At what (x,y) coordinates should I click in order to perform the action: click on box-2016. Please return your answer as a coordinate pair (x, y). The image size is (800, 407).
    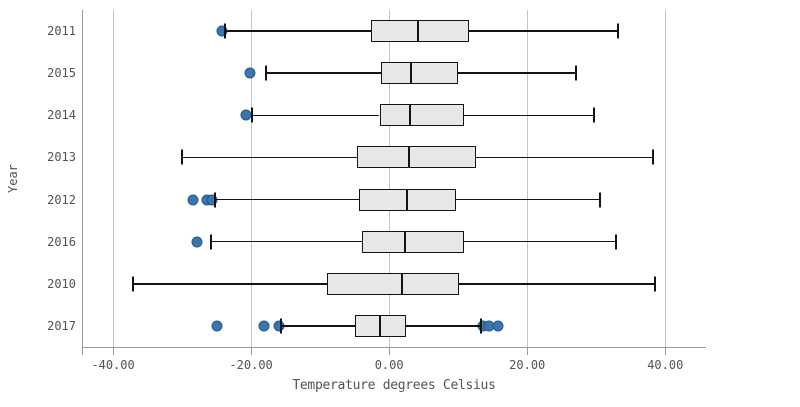
    Looking at the image, I should click on (413, 241).